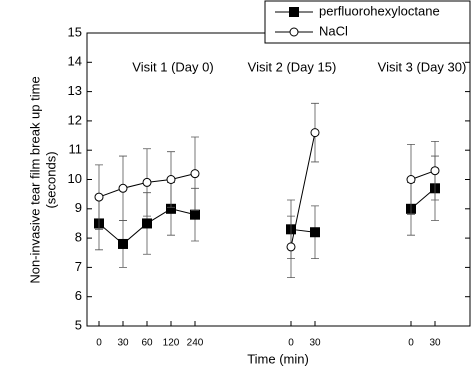  What do you see at coordinates (278, 358) in the screenshot?
I see `x-axis-label: Time (min)` at bounding box center [278, 358].